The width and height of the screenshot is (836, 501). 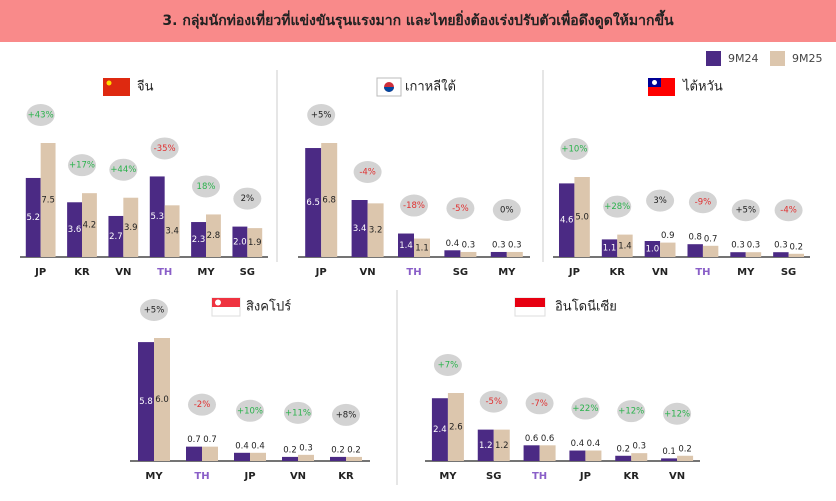 I want to click on chart-title: เกาหลีใต้, so click(x=430, y=87).